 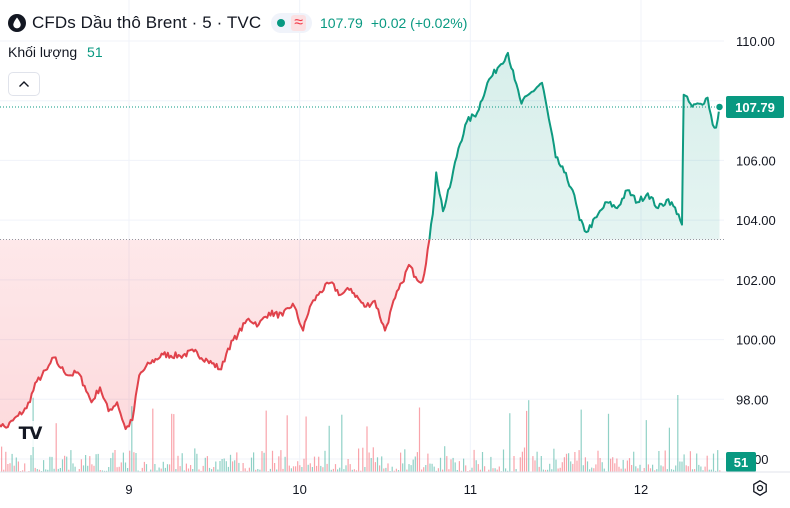 I want to click on x-axis: 9 10 11 12, so click(x=386, y=489).